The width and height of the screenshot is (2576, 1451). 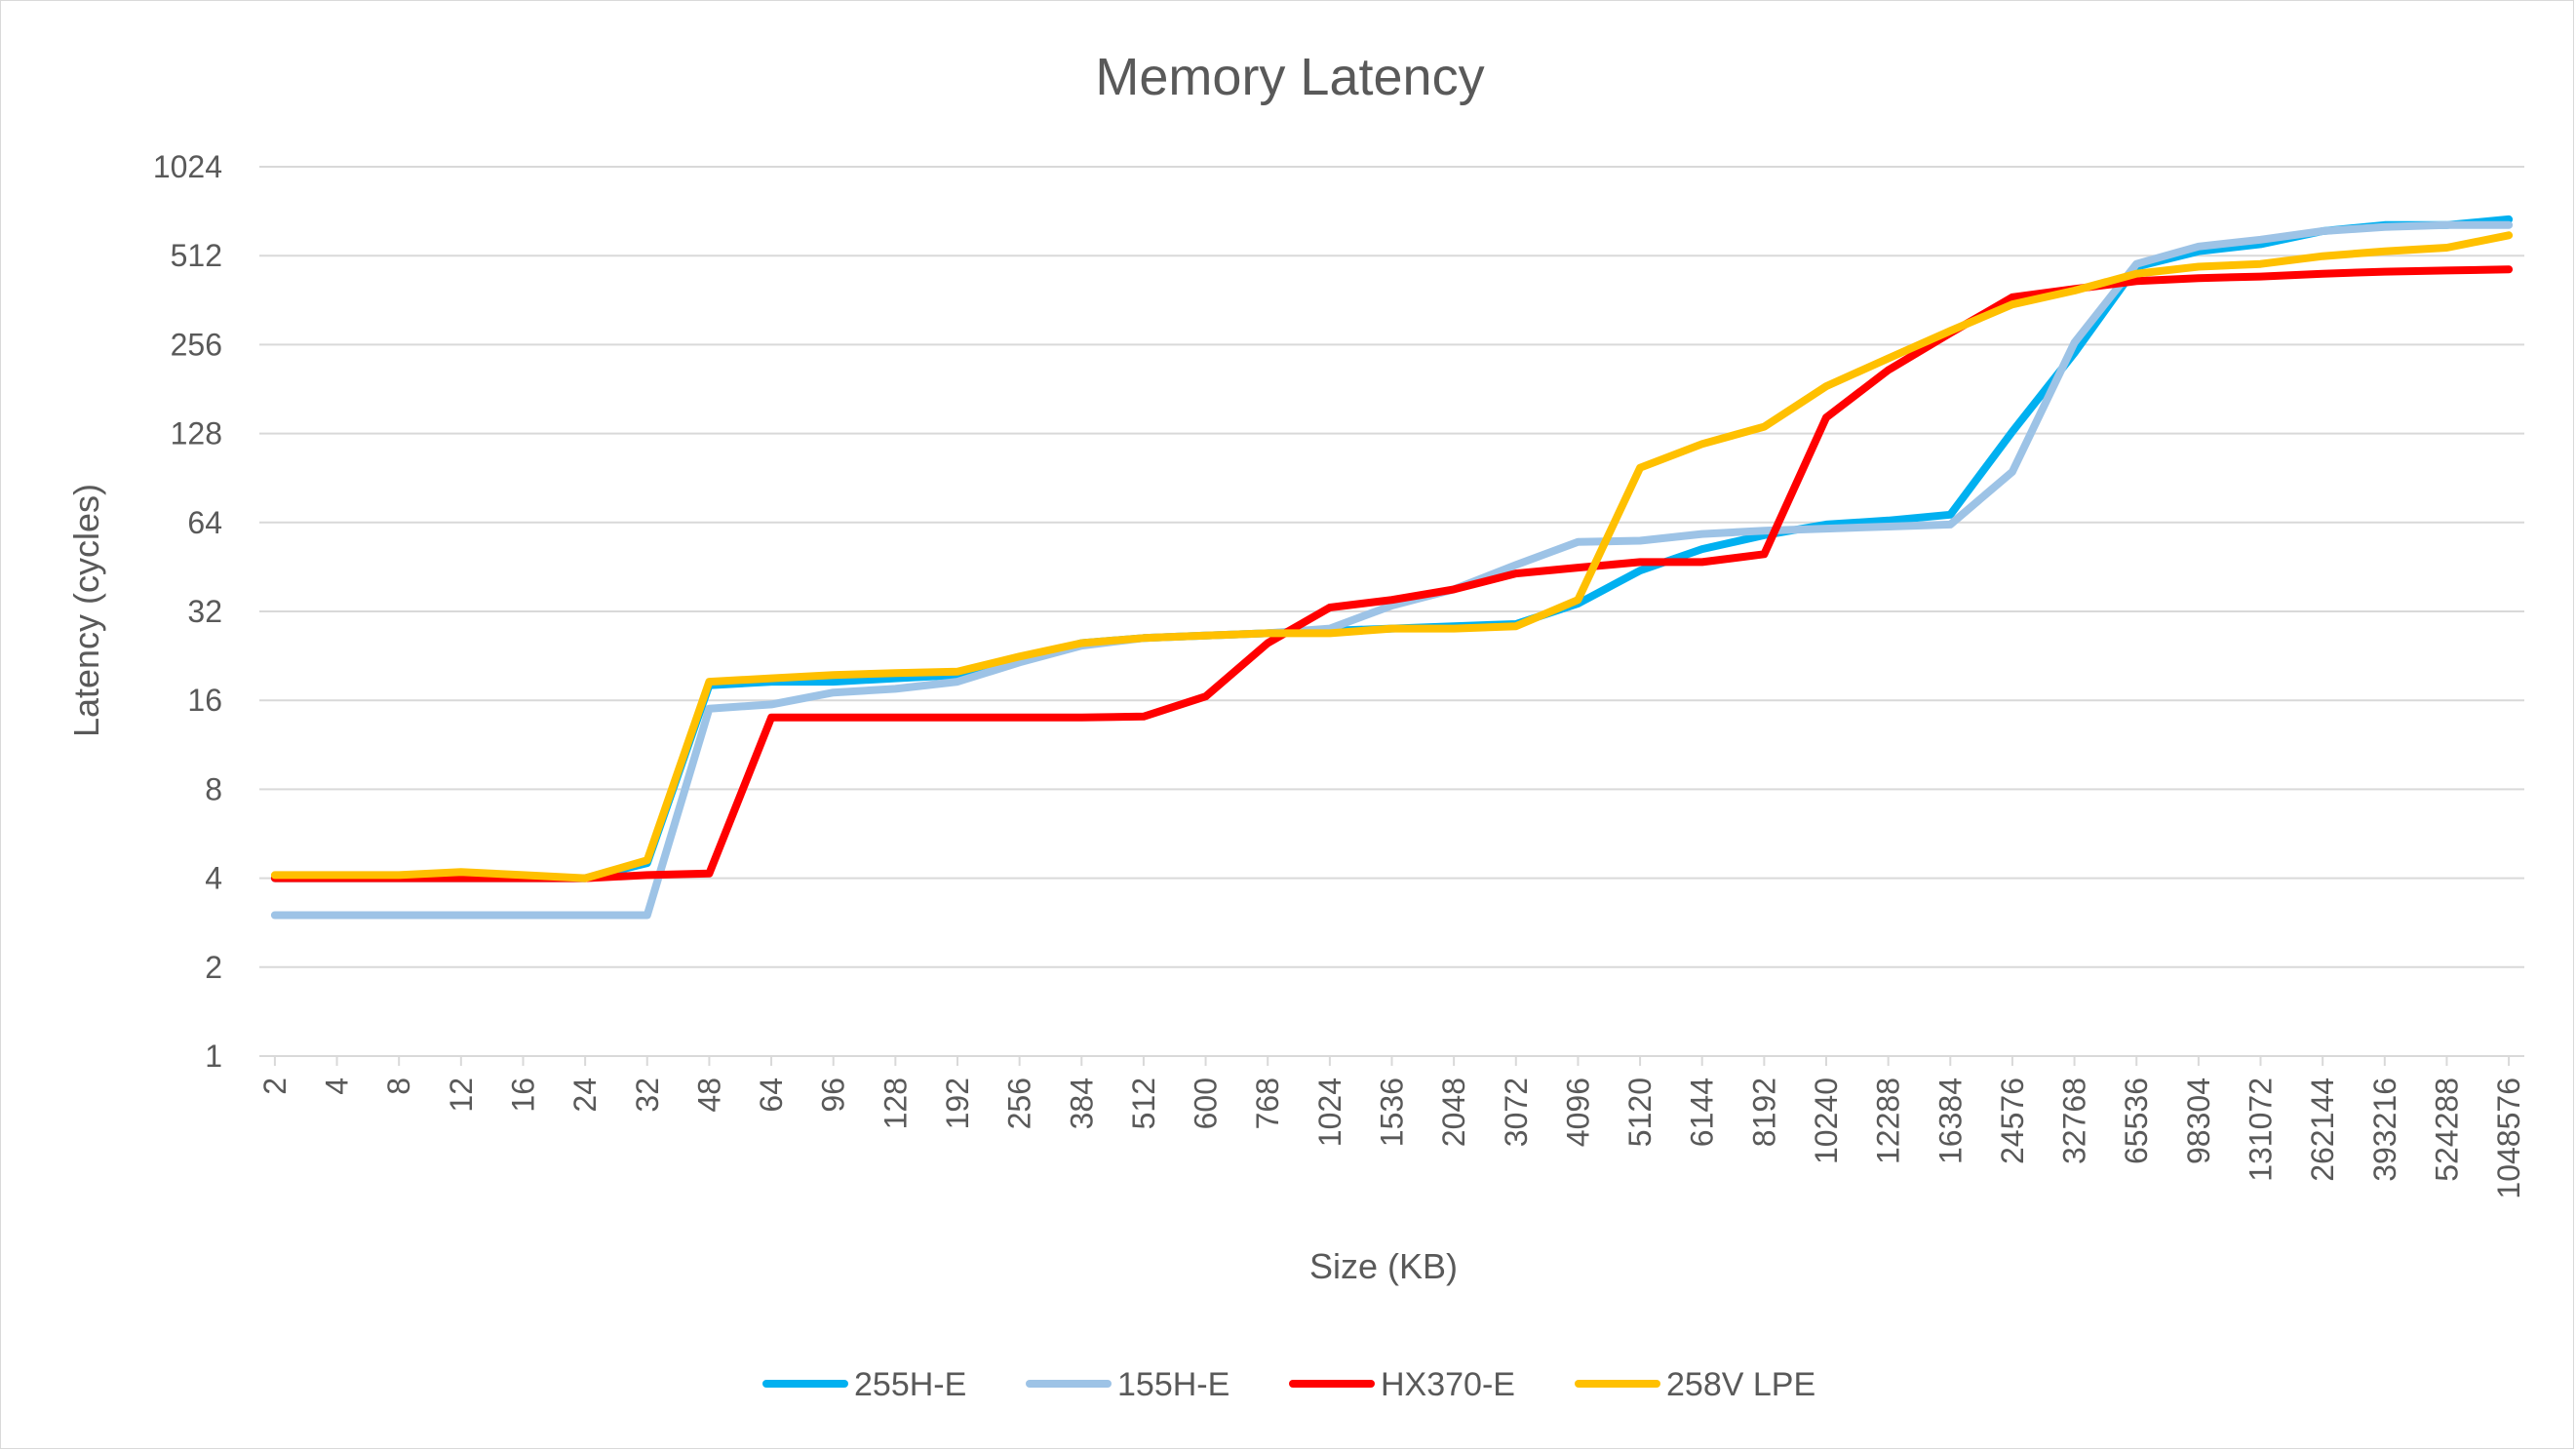 What do you see at coordinates (2261, 1130) in the screenshot?
I see `x-tick-label: 131072` at bounding box center [2261, 1130].